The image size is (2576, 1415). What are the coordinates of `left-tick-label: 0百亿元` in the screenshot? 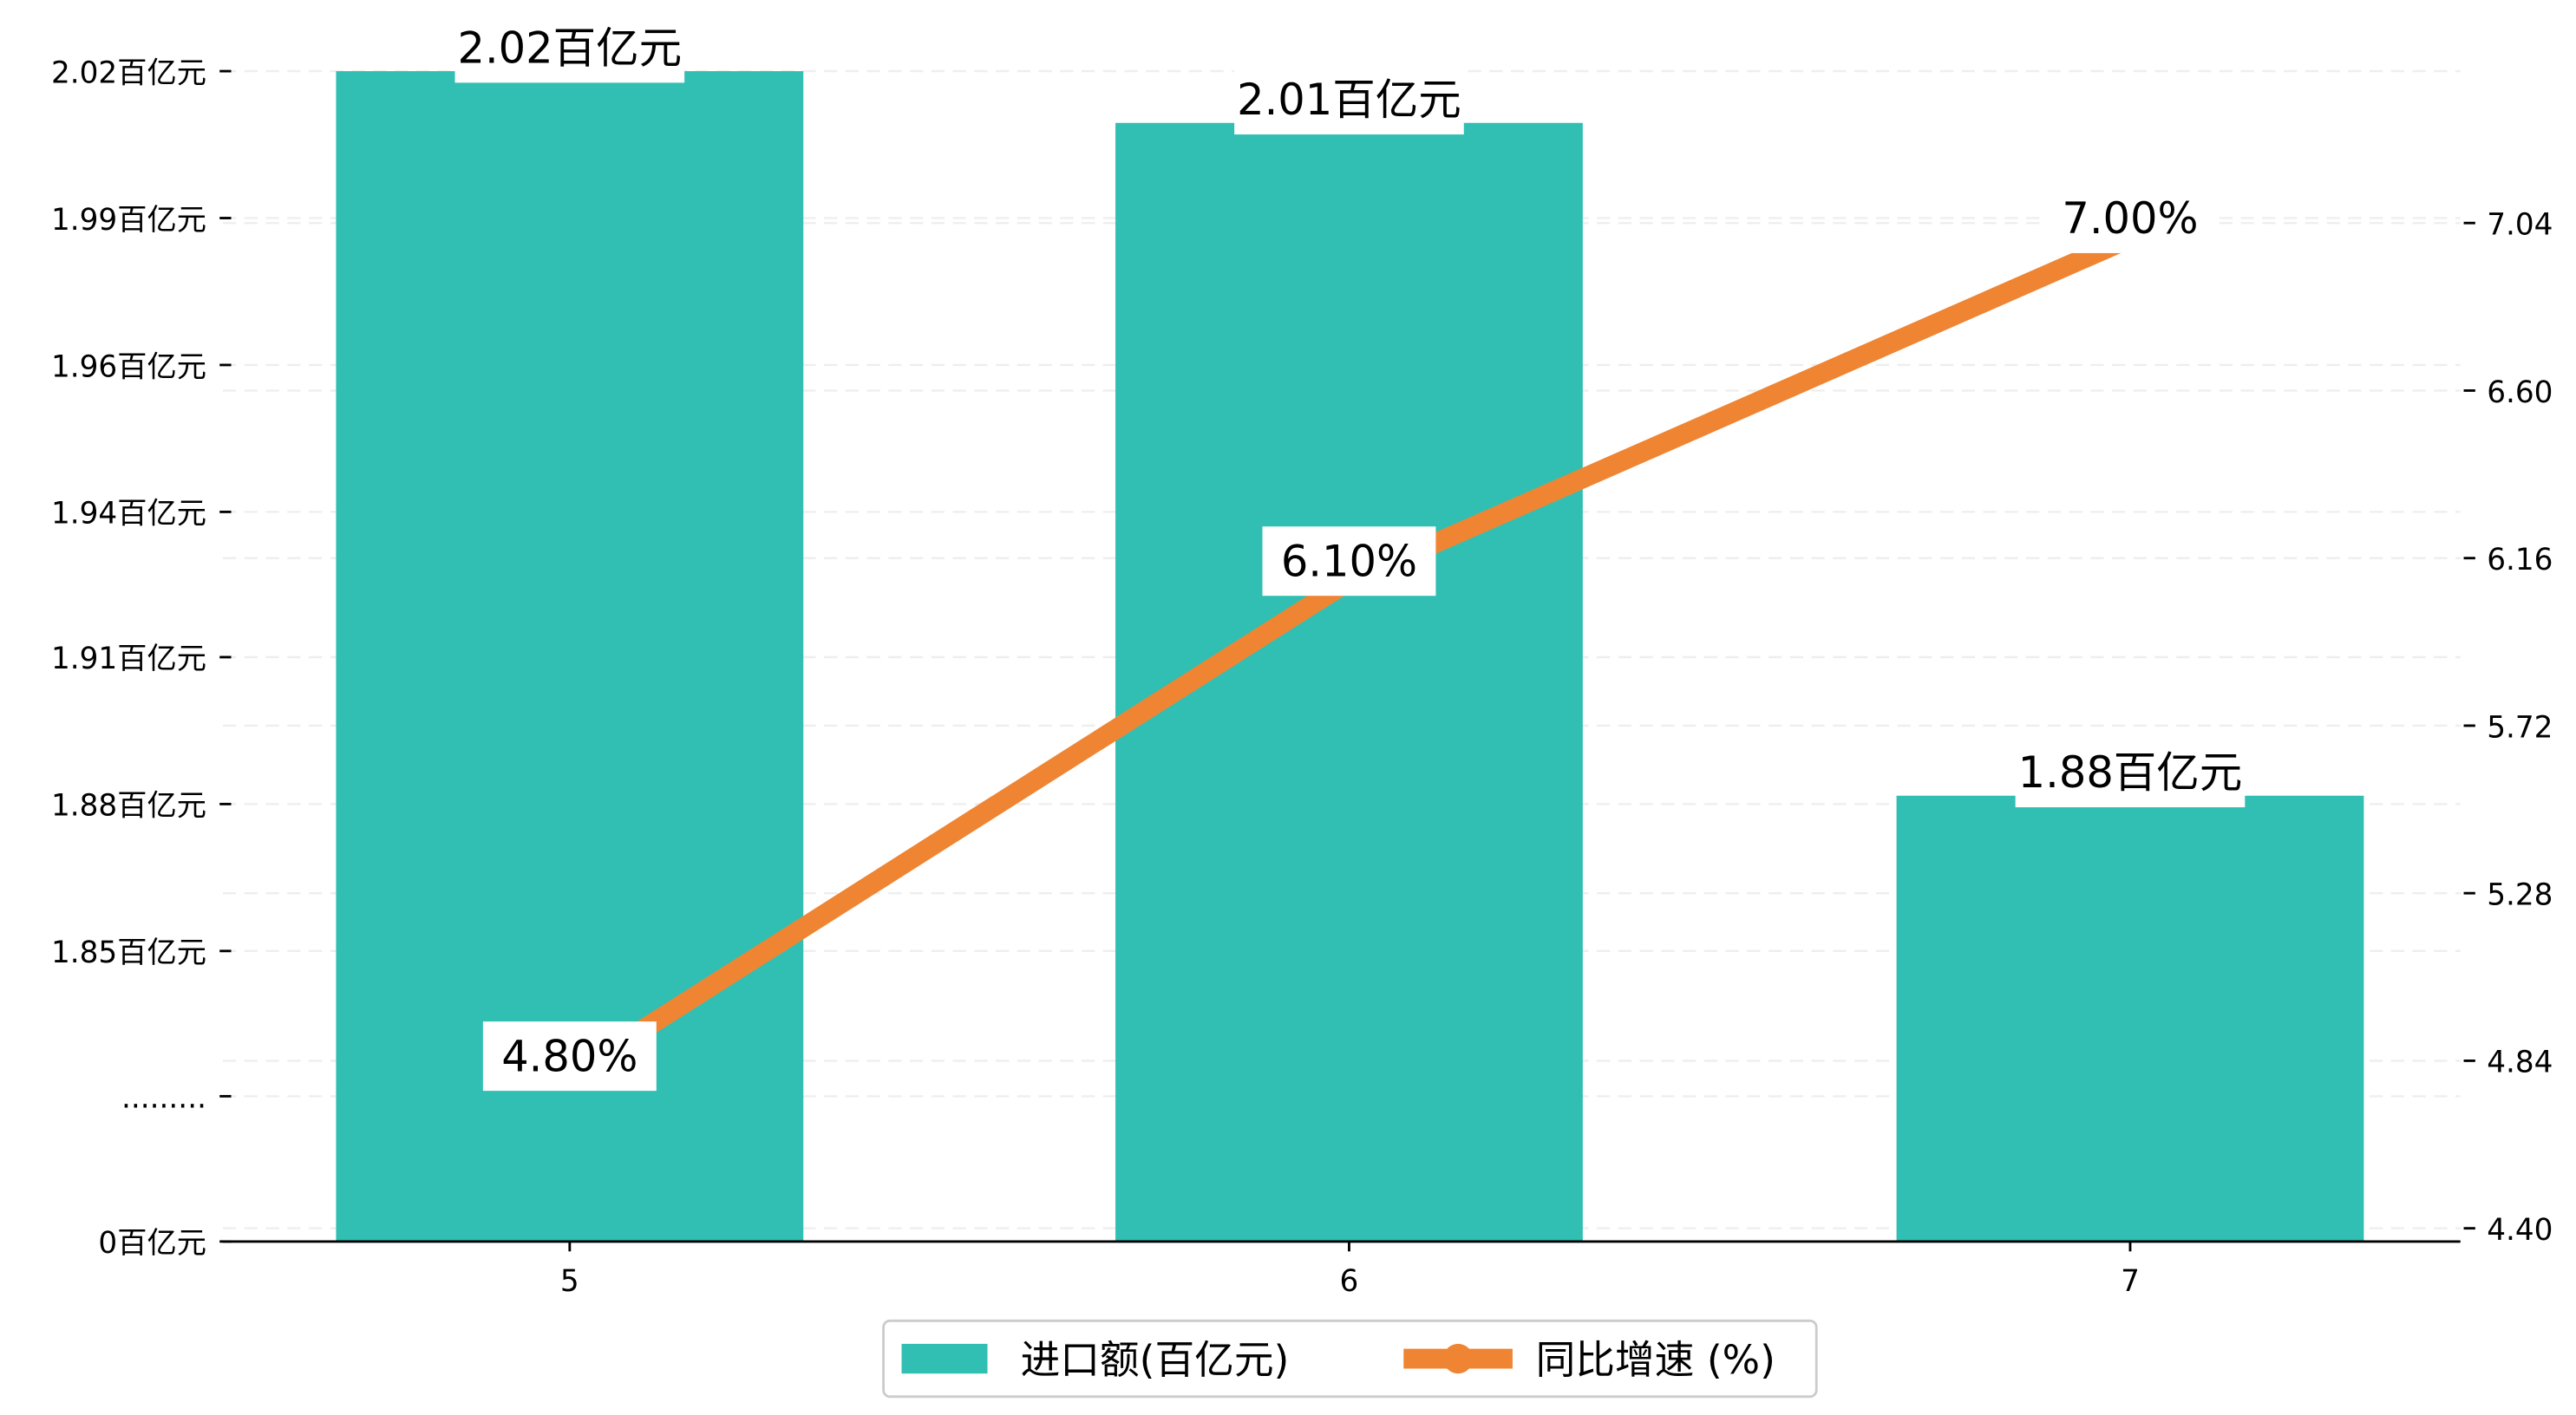 It's located at (152, 1243).